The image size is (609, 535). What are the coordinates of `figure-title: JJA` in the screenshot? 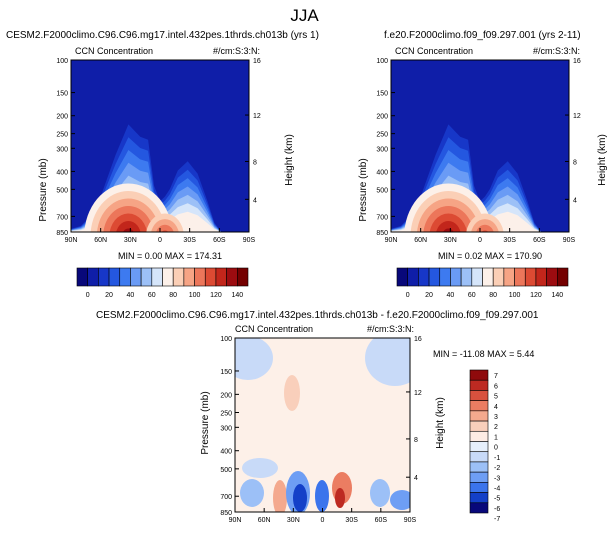 It's located at (304, 15).